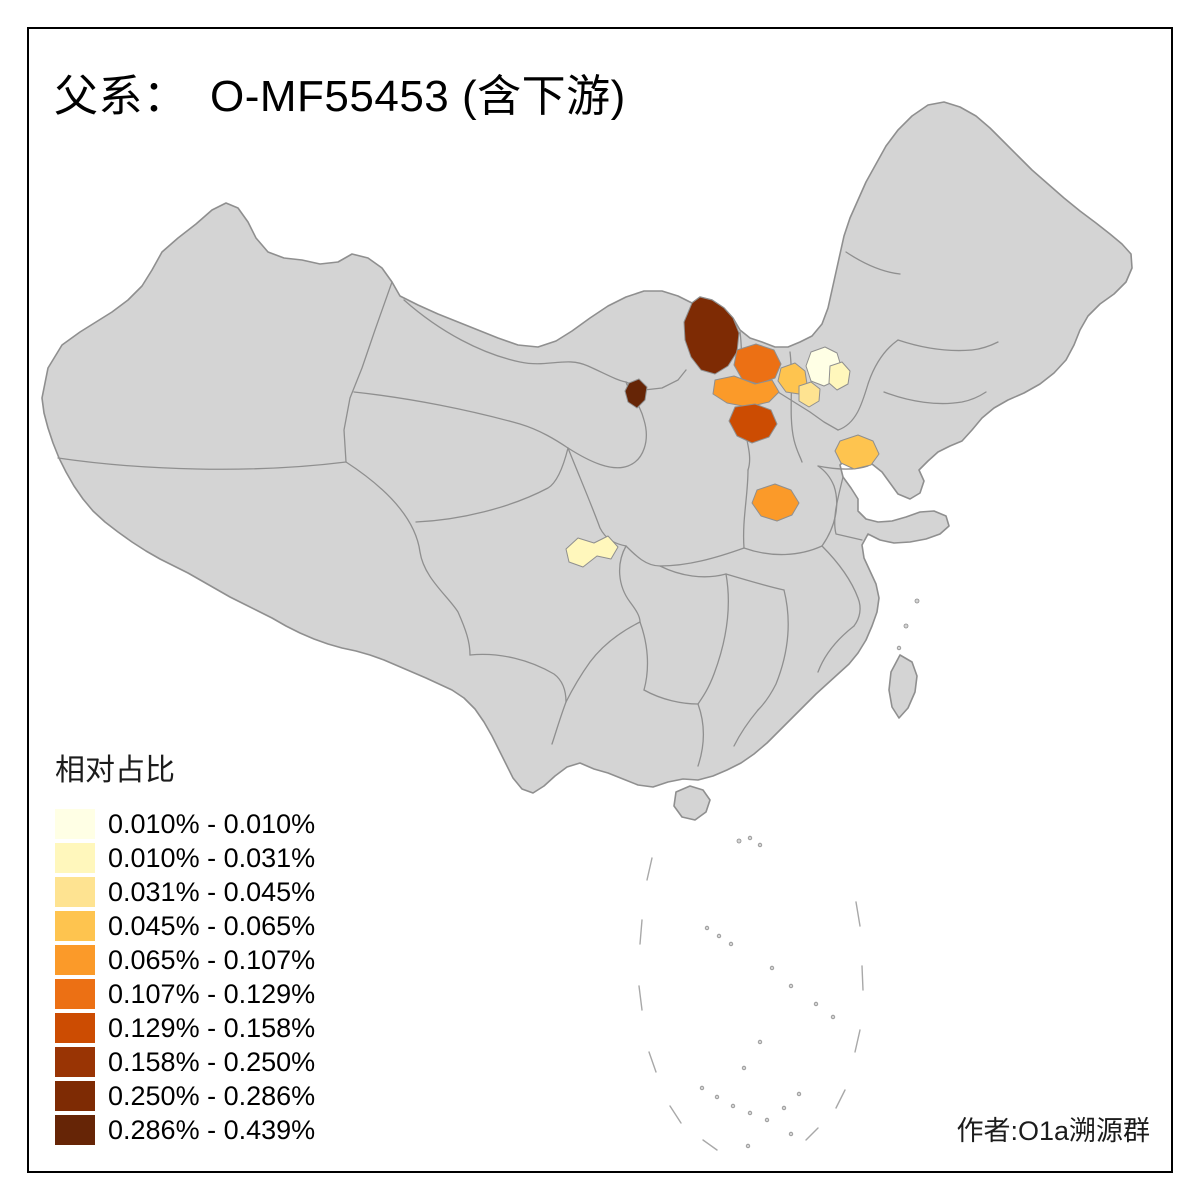 The height and width of the screenshot is (1200, 1200). Describe the element at coordinates (1053, 1131) in the screenshot. I see `author-credit: 作者:O1a溯源群` at that location.